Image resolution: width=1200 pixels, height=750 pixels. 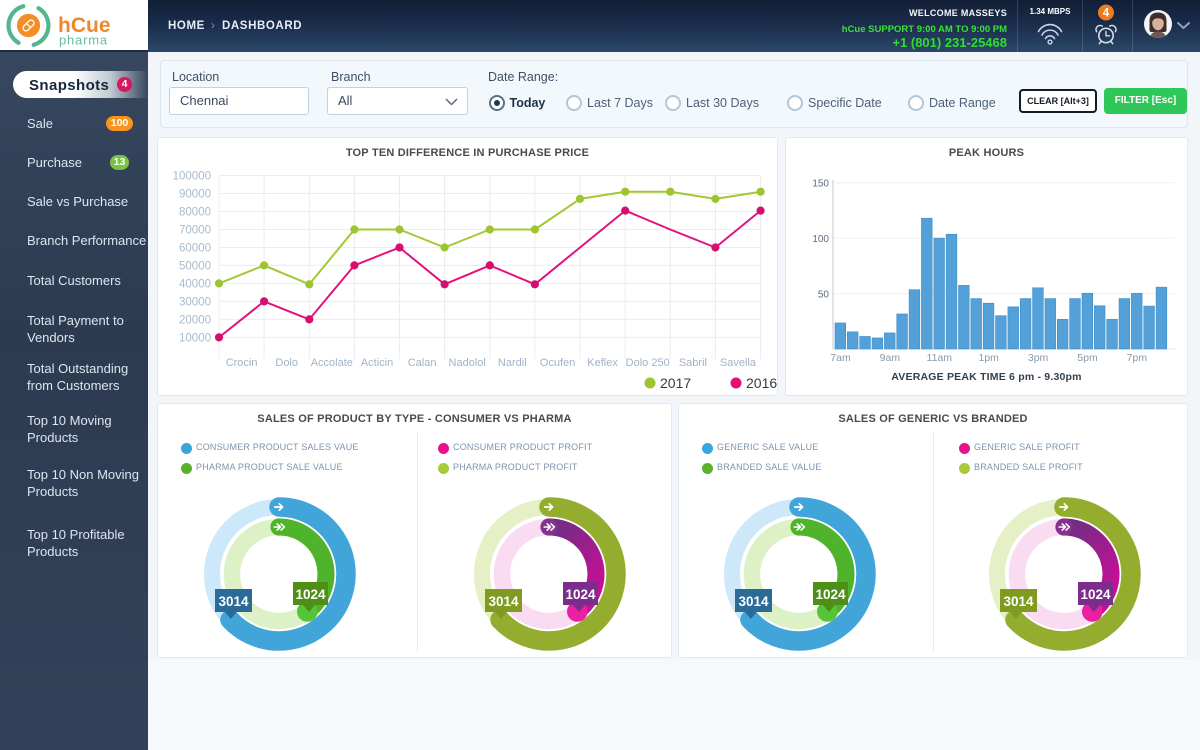 I want to click on svg-text: pharma, so click(x=83, y=40).